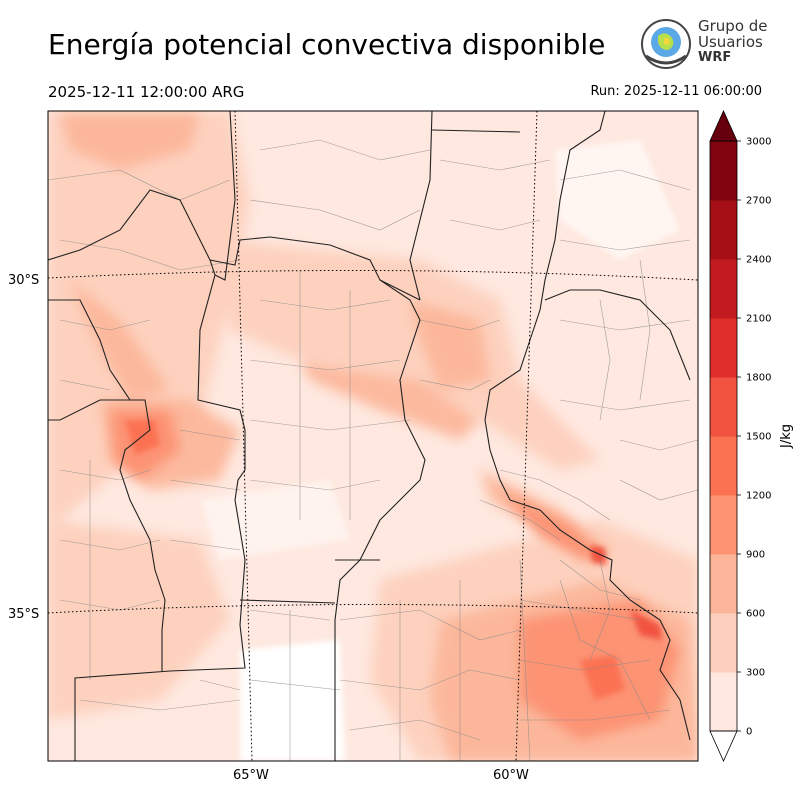  Describe the element at coordinates (390, 400) in the screenshot. I see `cape-ridge-center` at that location.